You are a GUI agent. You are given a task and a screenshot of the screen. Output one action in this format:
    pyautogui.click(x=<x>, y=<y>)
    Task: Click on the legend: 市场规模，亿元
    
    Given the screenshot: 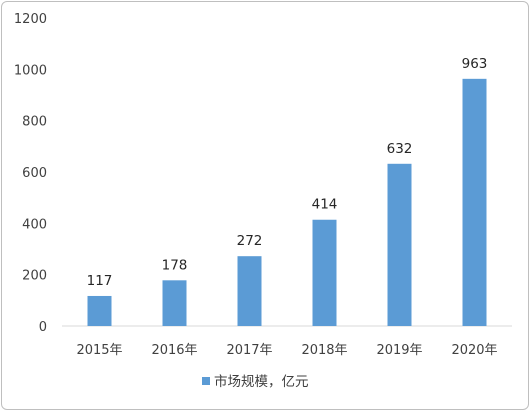 What is the action you would take?
    pyautogui.click(x=255, y=381)
    